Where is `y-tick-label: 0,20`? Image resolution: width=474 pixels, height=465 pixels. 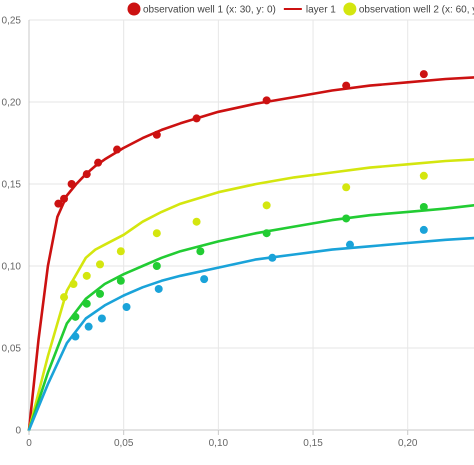 y-tick-label: 0,20 is located at coordinates (12, 103).